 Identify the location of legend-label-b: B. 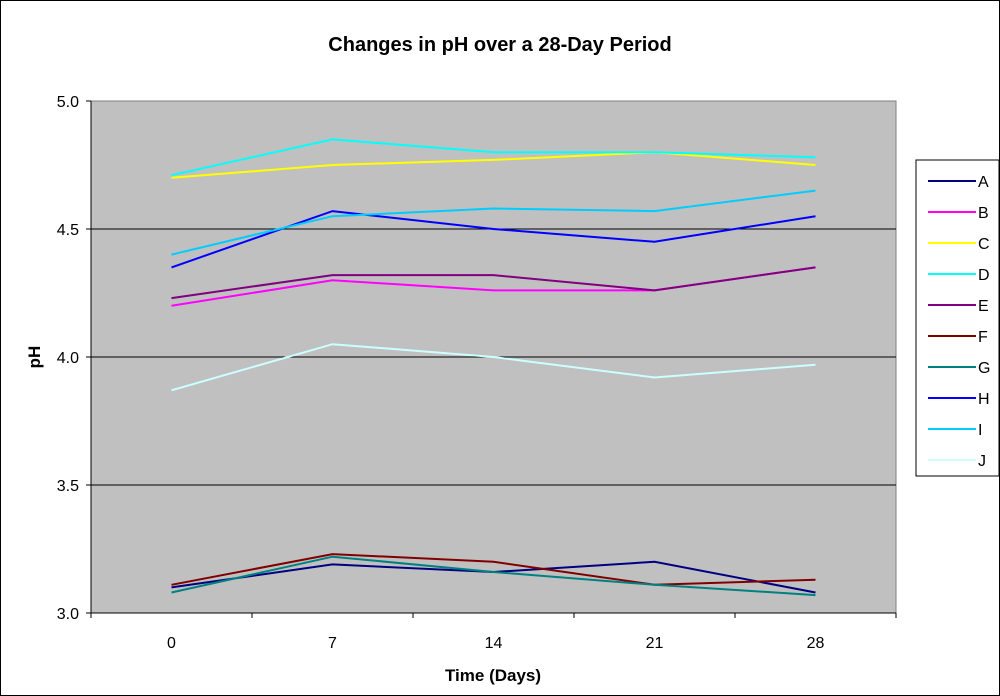
(983, 213).